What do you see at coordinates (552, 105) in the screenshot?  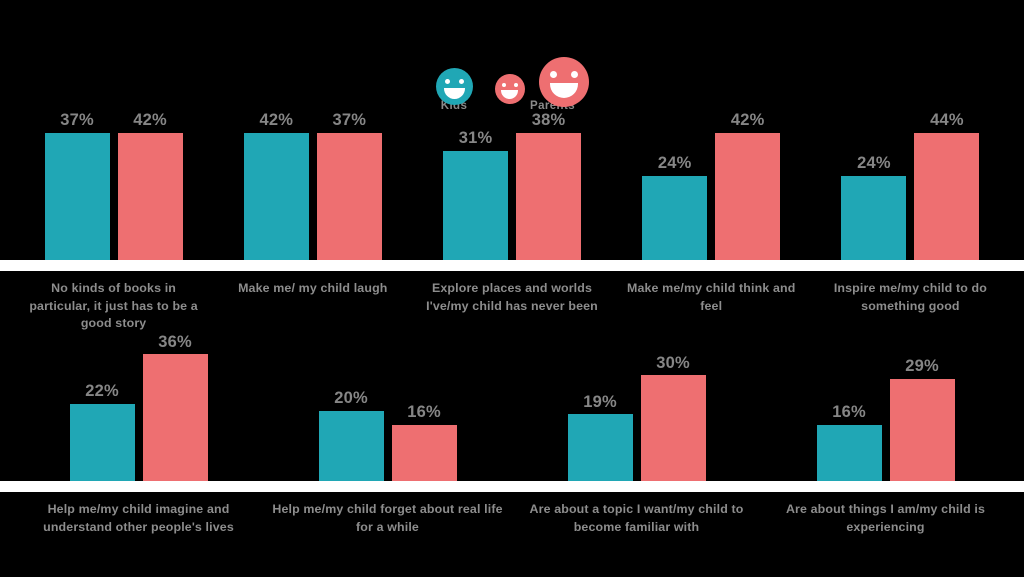 I see `legend-label-parents: Parents` at bounding box center [552, 105].